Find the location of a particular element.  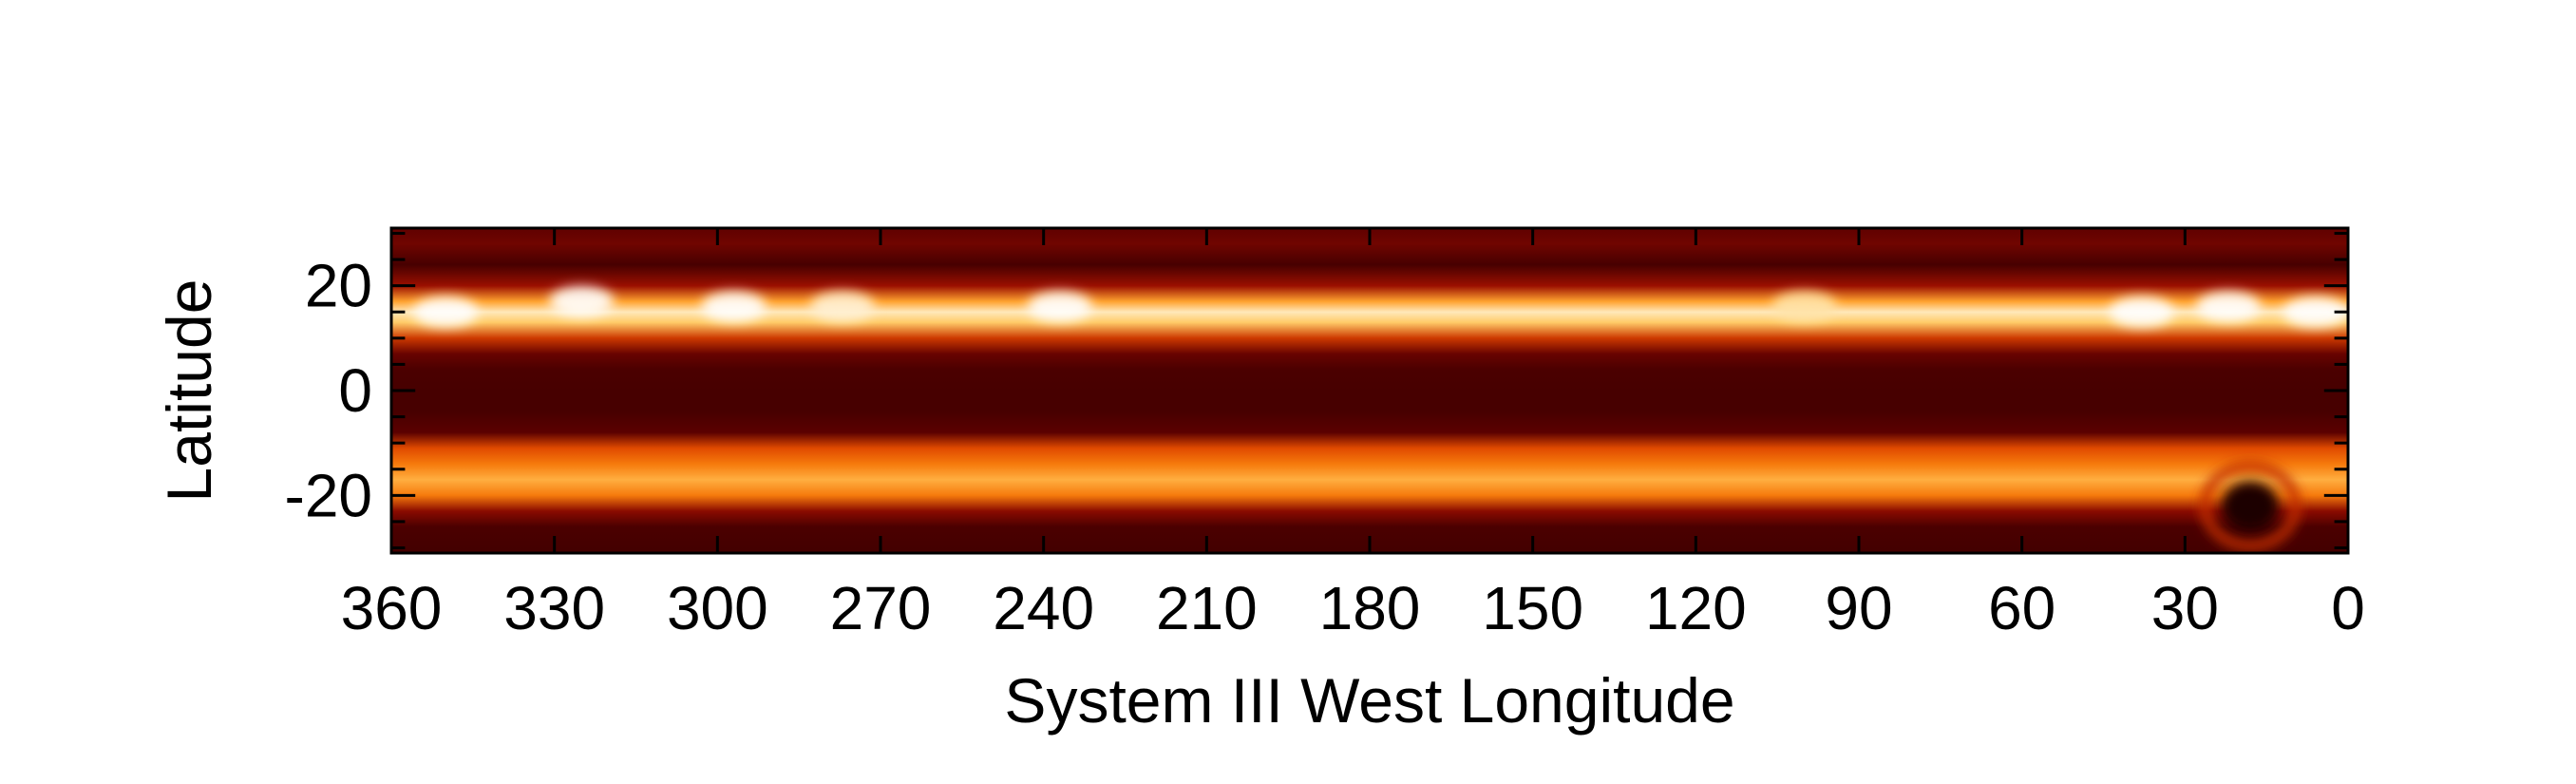

y-tick-label: 0 is located at coordinates (355, 391).